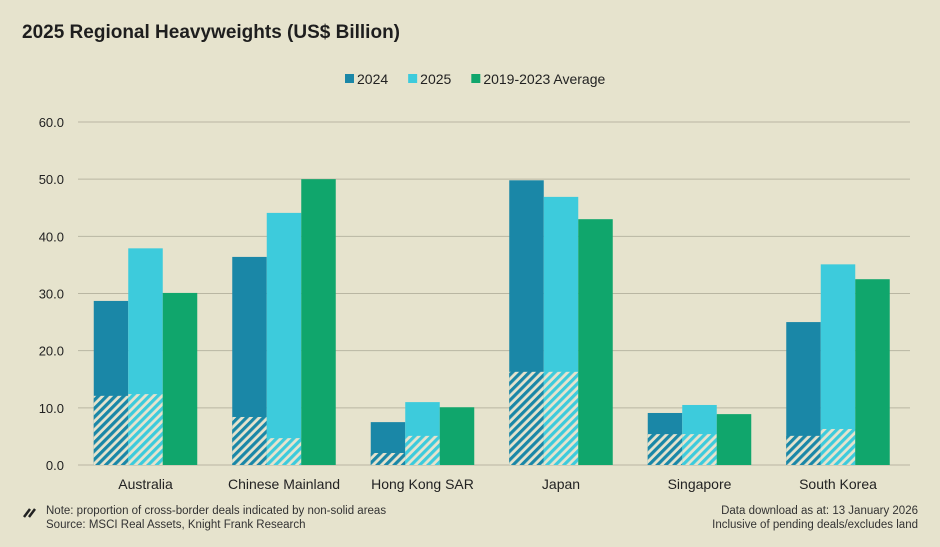 This screenshot has height=547, width=940. I want to click on x-tick-label: Japan, so click(561, 484).